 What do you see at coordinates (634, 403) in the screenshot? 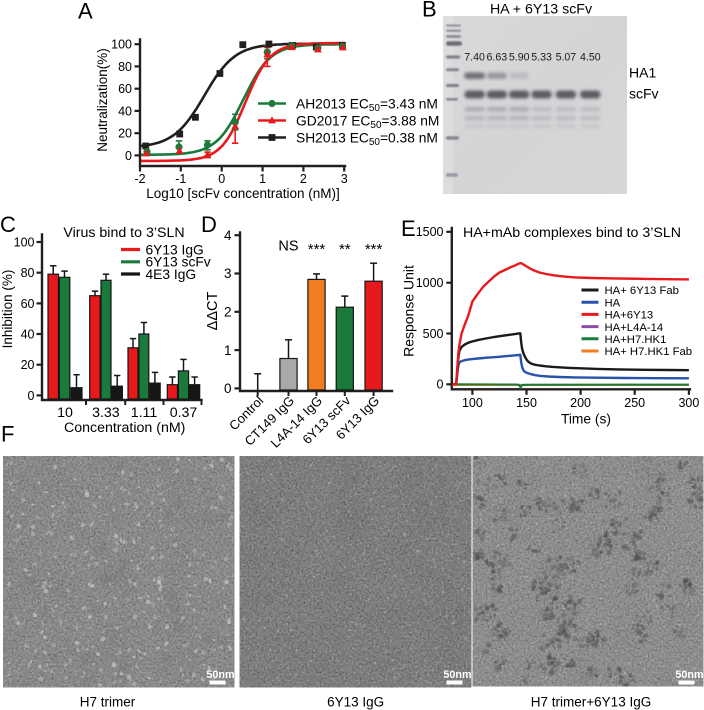
I see `svg-text: 250` at bounding box center [634, 403].